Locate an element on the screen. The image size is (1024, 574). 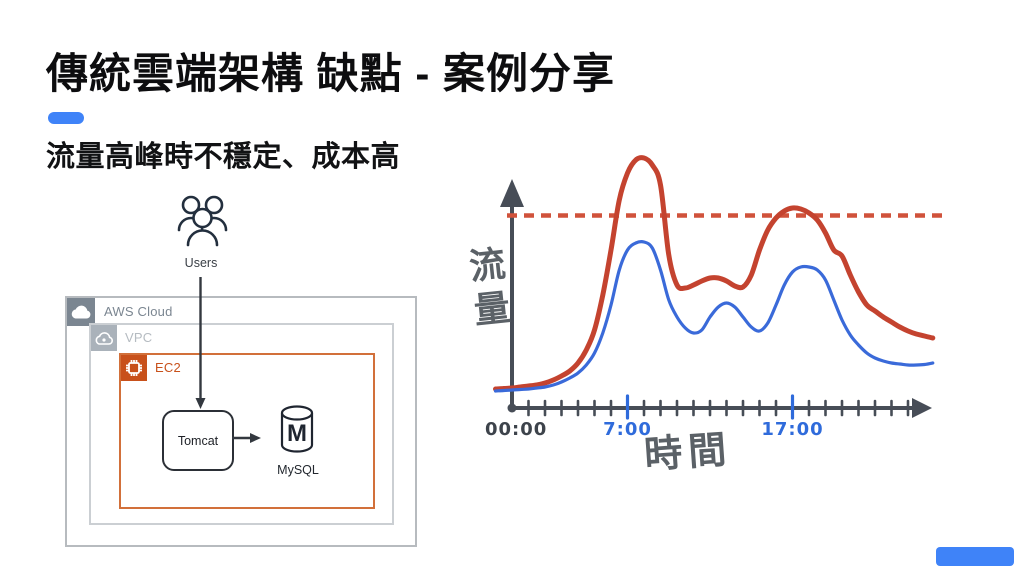
users-label: Users is located at coordinates (201, 263).